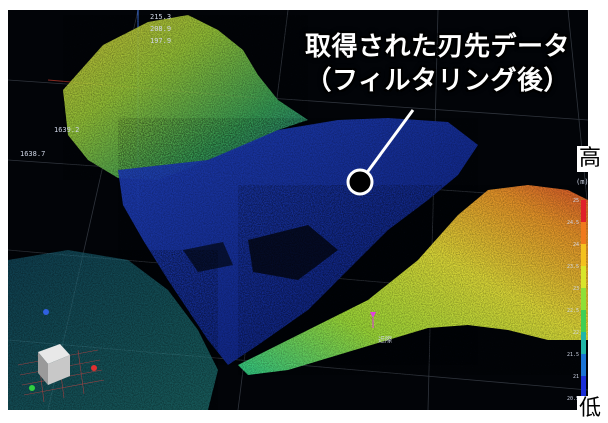 This screenshot has height=423, width=608. I want to click on callout-label: 取得された刃先データ （フィルタリング後）, so click(437, 64).